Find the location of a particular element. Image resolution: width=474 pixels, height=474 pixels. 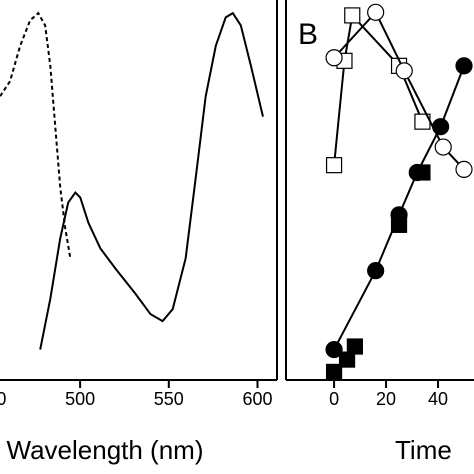

x-axis-label: Time is located at coordinates (423, 450).